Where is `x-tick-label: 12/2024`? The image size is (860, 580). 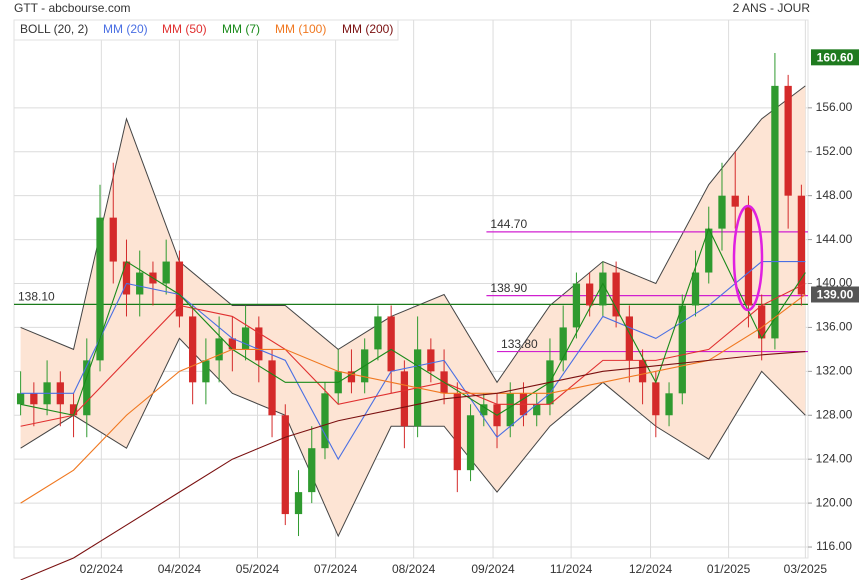
x-tick-label: 12/2024 is located at coordinates (651, 569).